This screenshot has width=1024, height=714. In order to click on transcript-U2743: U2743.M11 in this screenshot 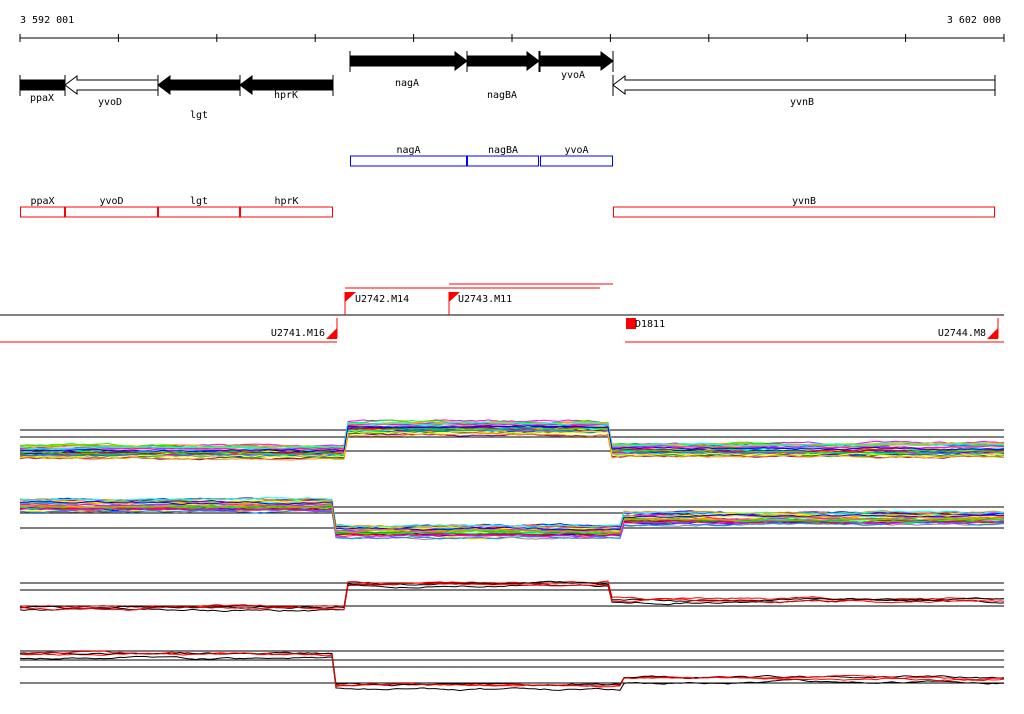, I will do `click(480, 303)`.